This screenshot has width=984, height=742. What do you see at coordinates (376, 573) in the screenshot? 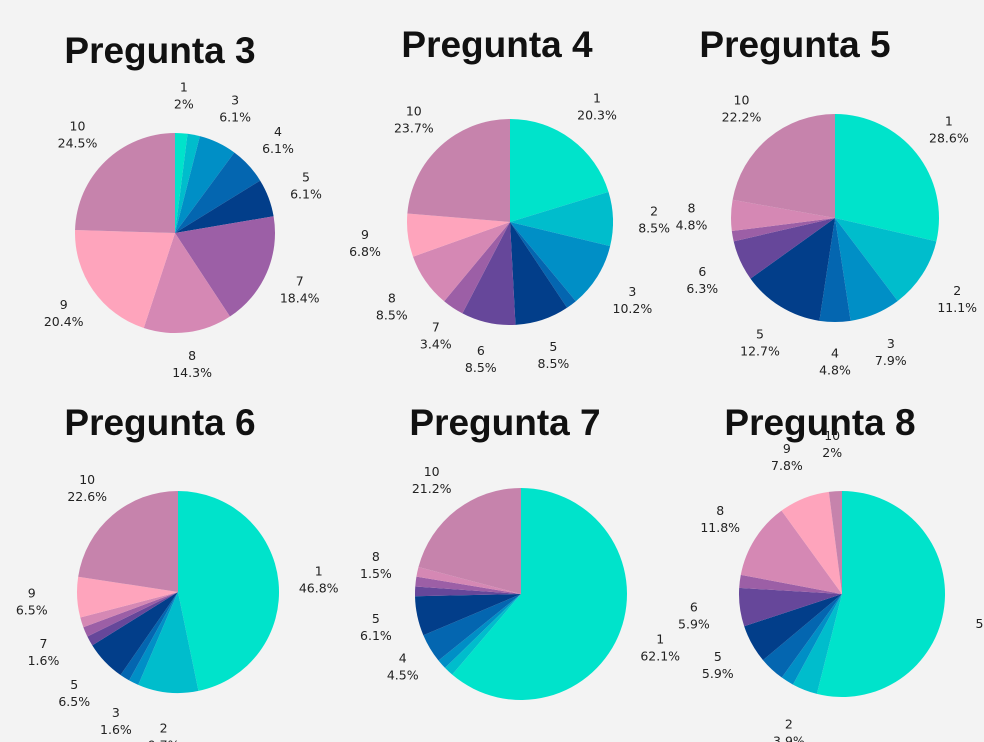
I see `slice-percent-label: 1.5%` at bounding box center [376, 573].